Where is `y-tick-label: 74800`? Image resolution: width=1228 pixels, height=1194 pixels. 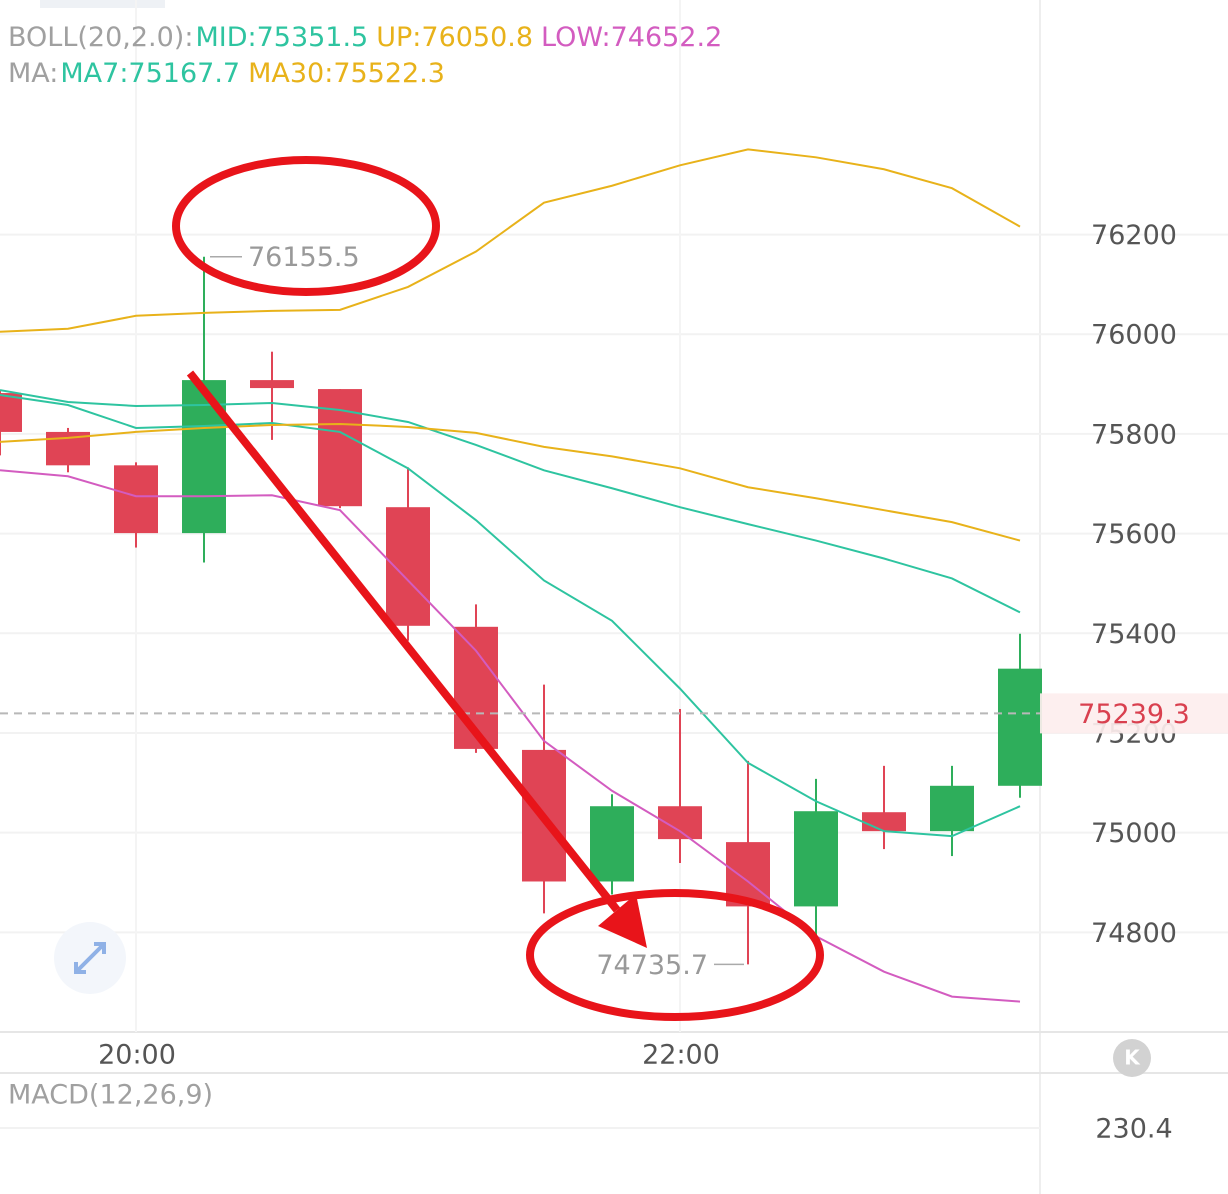
y-tick-label: 74800 is located at coordinates (1134, 933).